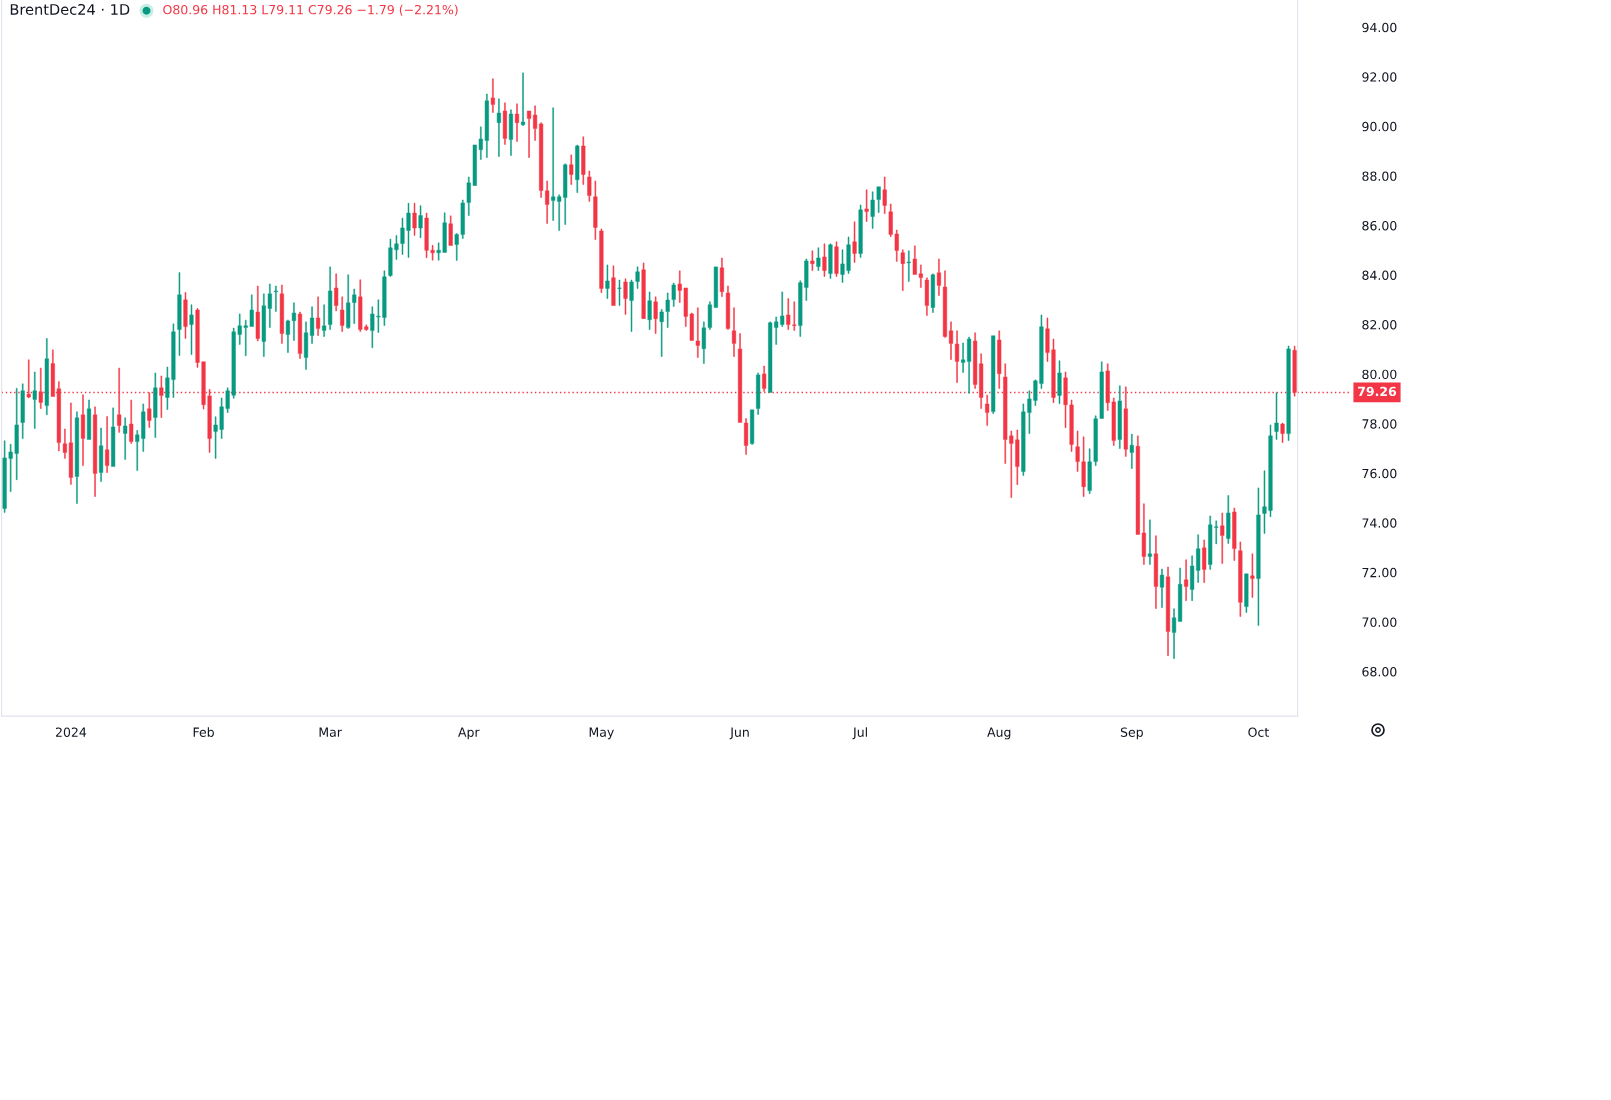 Image resolution: width=1611 pixels, height=1100 pixels. What do you see at coordinates (1379, 27) in the screenshot?
I see `y-tick-label: 94.00` at bounding box center [1379, 27].